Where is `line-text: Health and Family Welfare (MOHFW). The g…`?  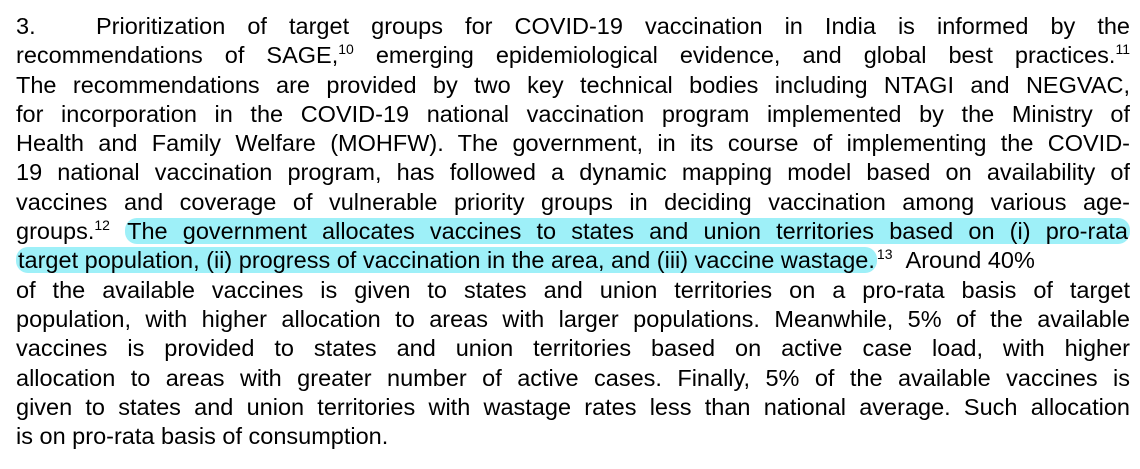 line-text: Health and Family Welfare (MOHFW). The g… is located at coordinates (573, 143).